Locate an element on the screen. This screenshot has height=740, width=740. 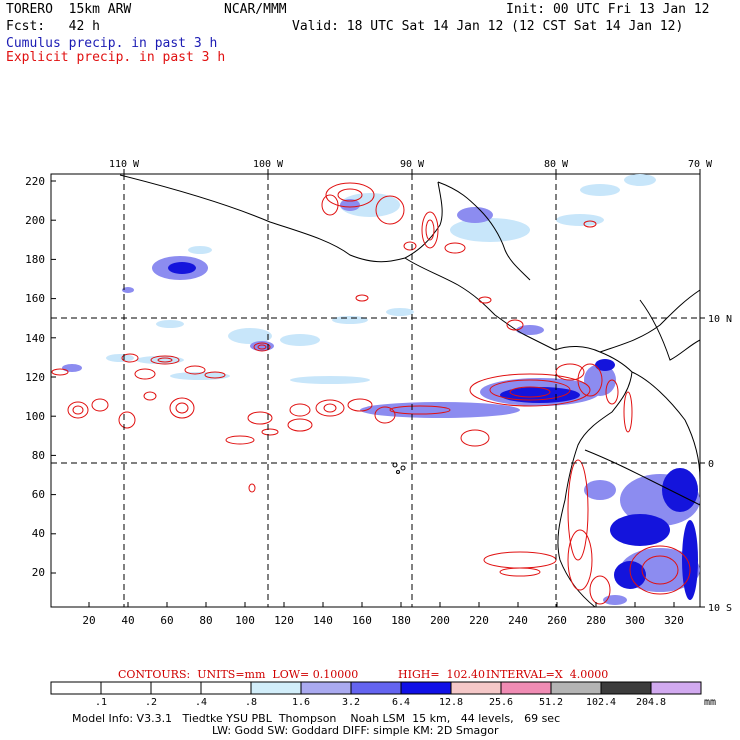
colorbar-label: .2 is located at coordinates (151, 702).